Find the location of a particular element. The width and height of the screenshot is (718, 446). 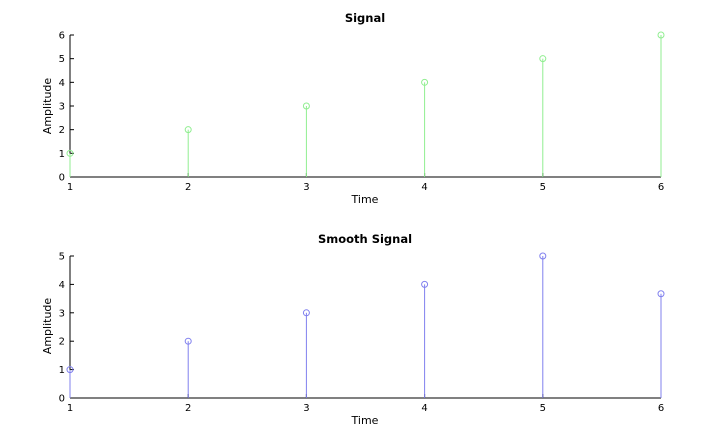

chart-title: Smooth Signal is located at coordinates (365, 239).